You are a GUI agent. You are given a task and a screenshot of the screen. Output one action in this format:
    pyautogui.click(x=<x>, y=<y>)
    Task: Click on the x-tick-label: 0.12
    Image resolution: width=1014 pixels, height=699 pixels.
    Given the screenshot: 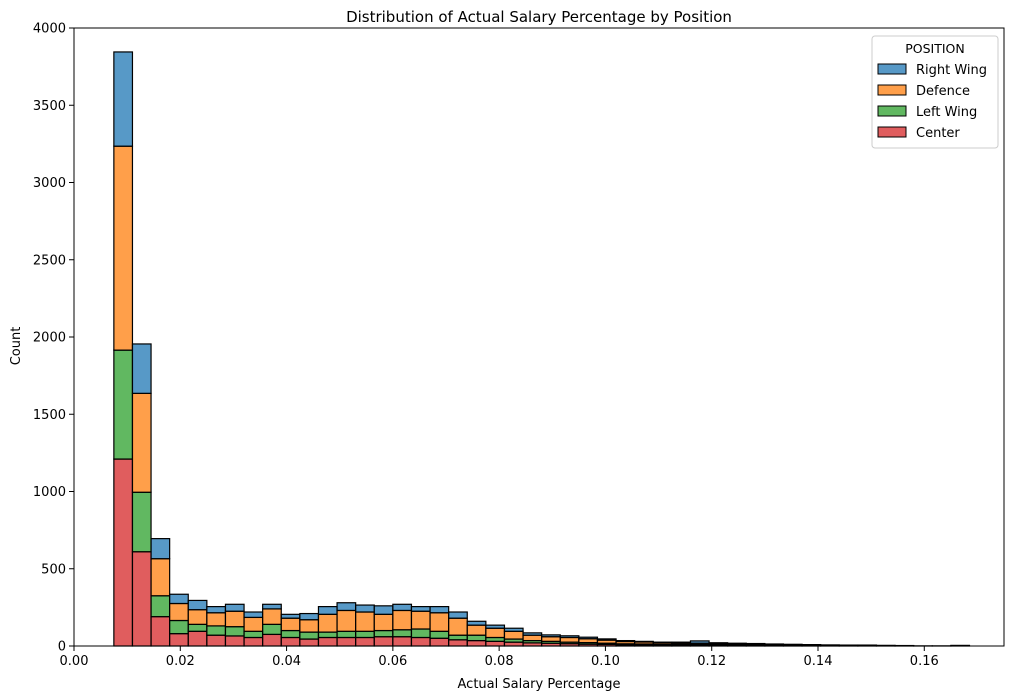 What is the action you would take?
    pyautogui.click(x=711, y=661)
    